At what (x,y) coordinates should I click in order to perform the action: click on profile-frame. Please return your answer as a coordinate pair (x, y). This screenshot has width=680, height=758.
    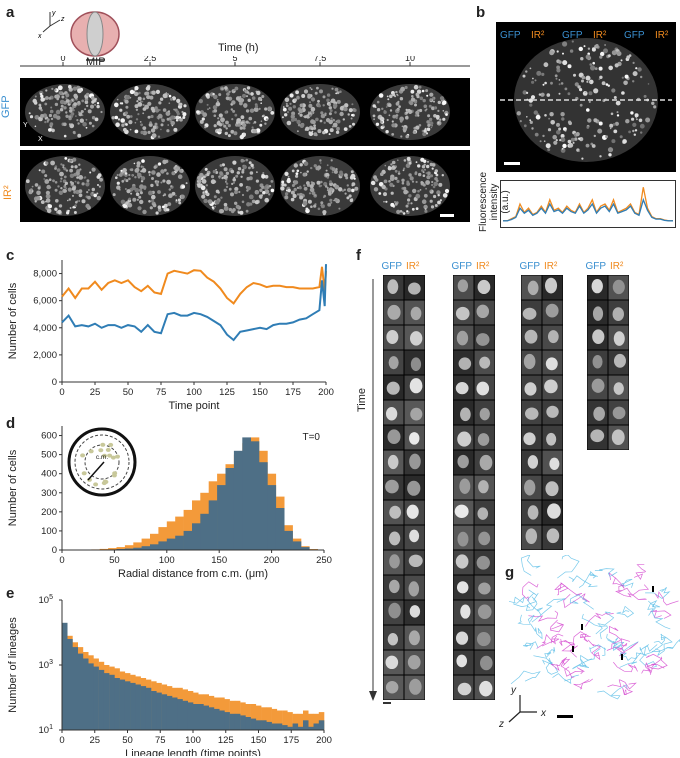
    Looking at the image, I should click on (588, 204).